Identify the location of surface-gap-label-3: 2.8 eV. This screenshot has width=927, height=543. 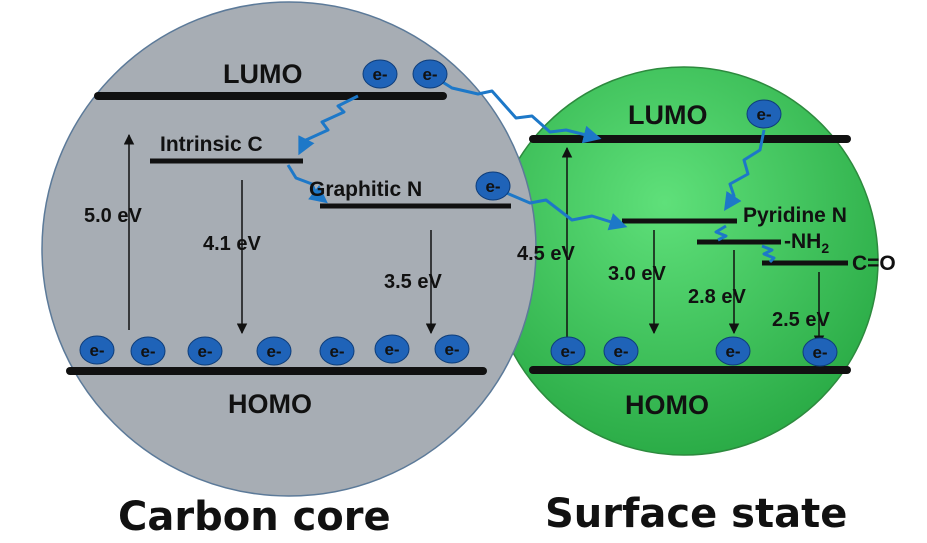
(717, 297).